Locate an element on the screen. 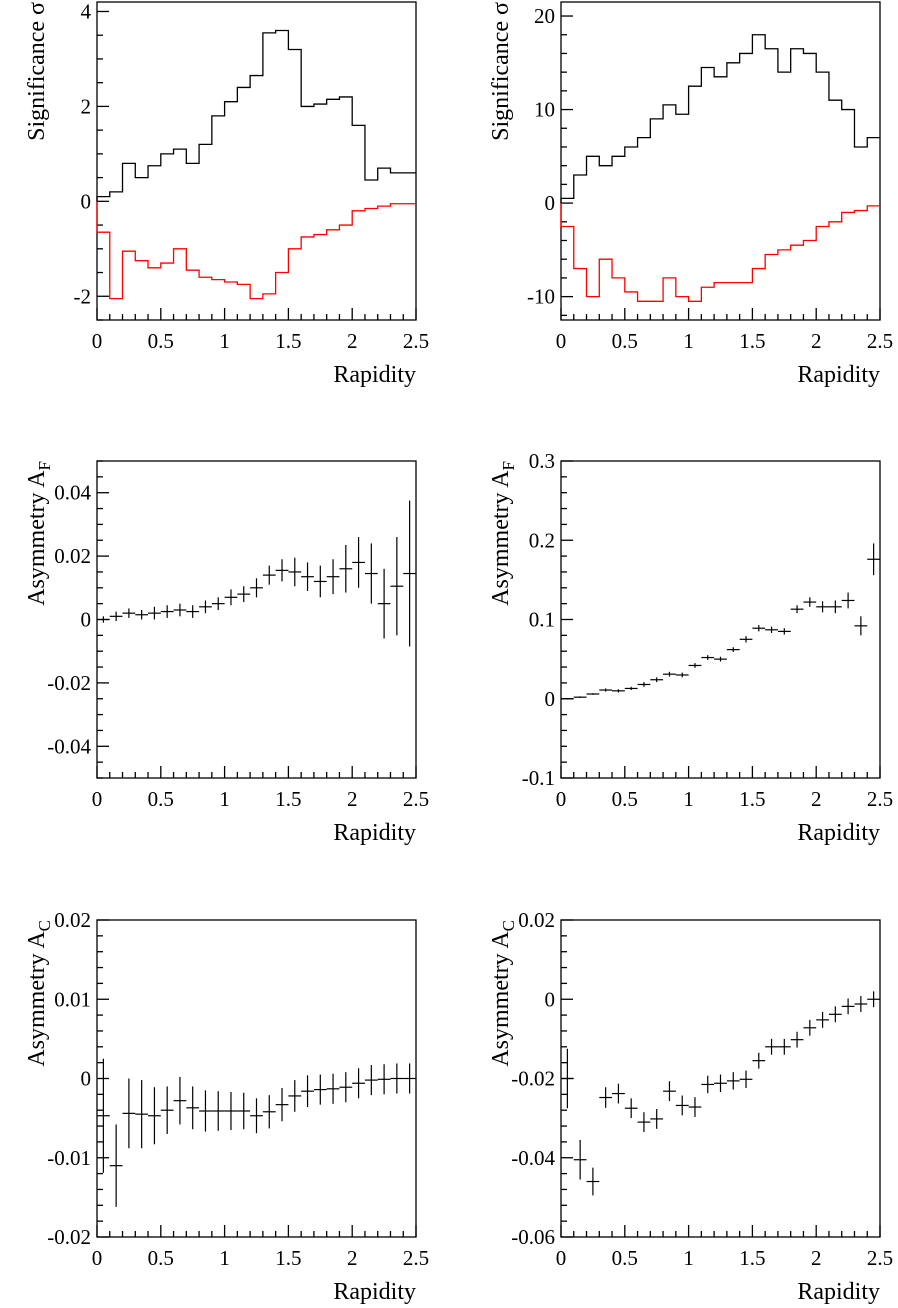 The width and height of the screenshot is (898, 1308). y-tick-label: 0.1 is located at coordinates (542, 620).